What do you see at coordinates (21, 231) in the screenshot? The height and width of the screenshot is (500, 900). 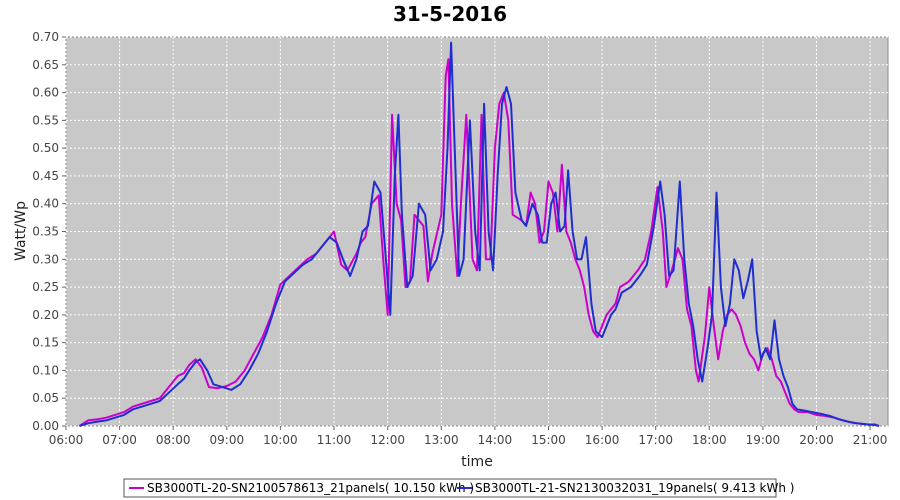 I see `y-axis-label: Watt/Wp` at bounding box center [21, 231].